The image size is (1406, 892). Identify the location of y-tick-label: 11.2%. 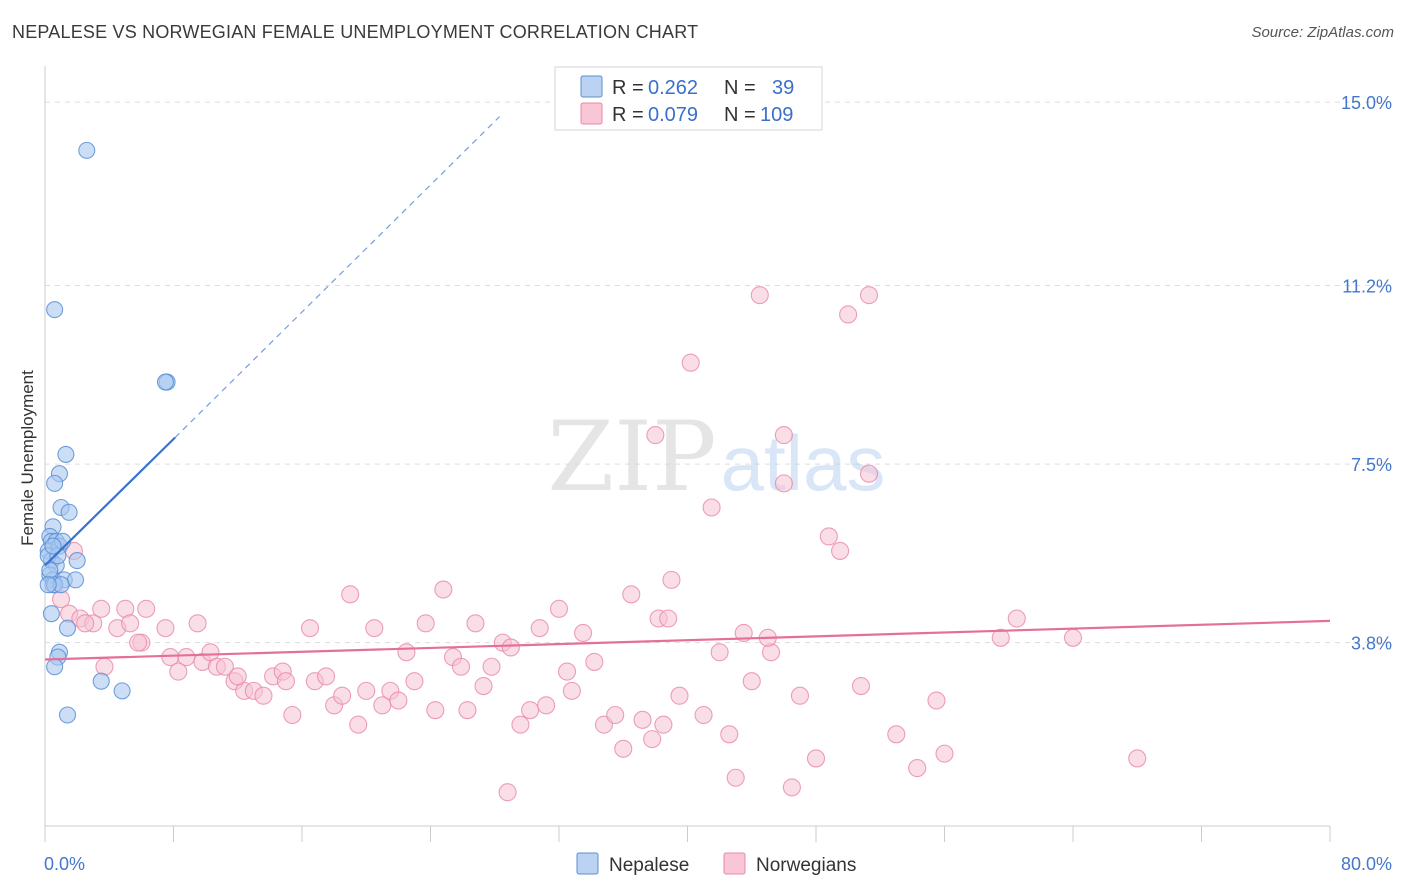
(1367, 287).